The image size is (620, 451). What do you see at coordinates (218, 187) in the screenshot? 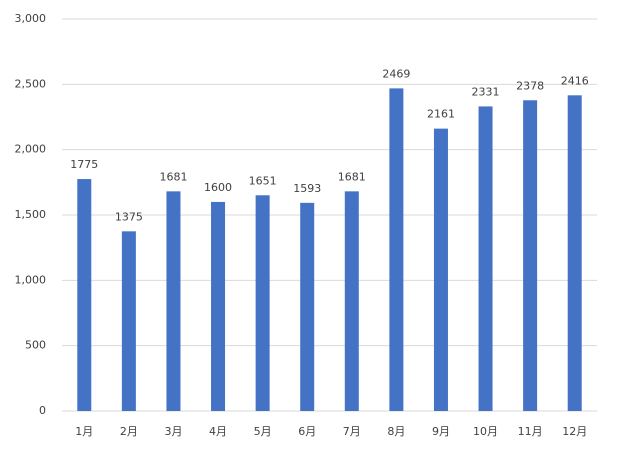
I see `data-label: 1600` at bounding box center [218, 187].